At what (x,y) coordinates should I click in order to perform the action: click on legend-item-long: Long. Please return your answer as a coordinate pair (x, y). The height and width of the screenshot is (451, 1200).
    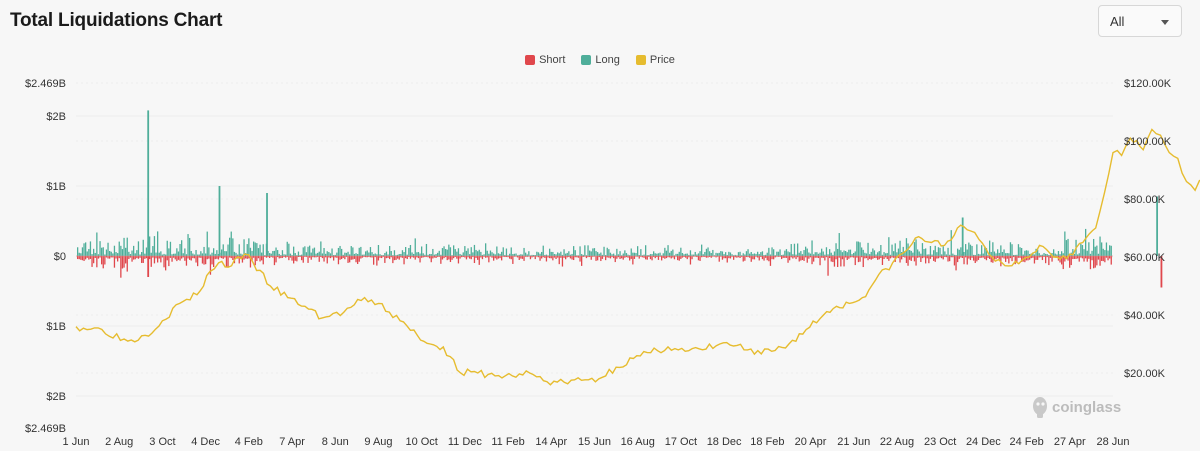
    Looking at the image, I should click on (600, 60).